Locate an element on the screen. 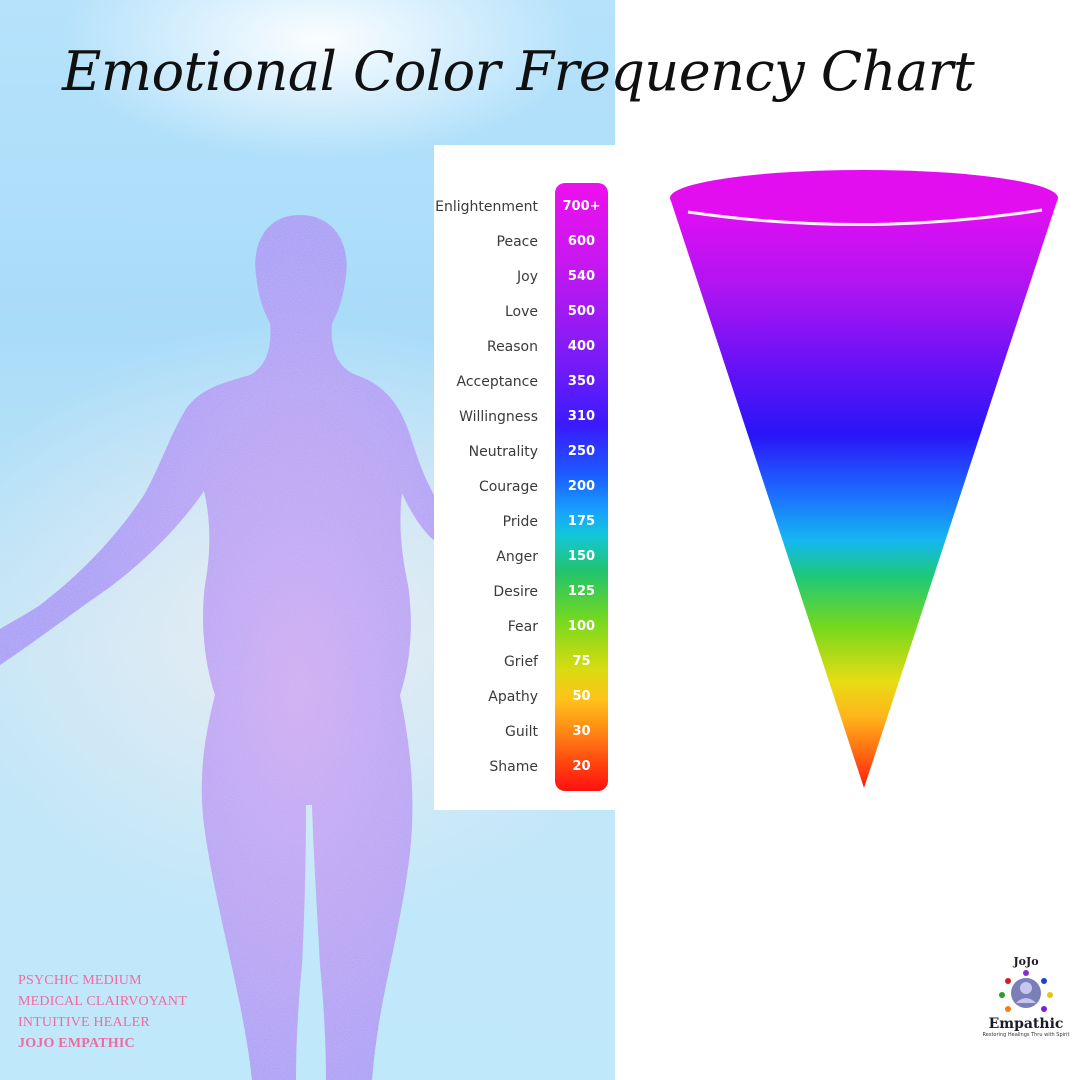 The image size is (1080, 1080). emotion-label: Fear is located at coordinates (522, 627).